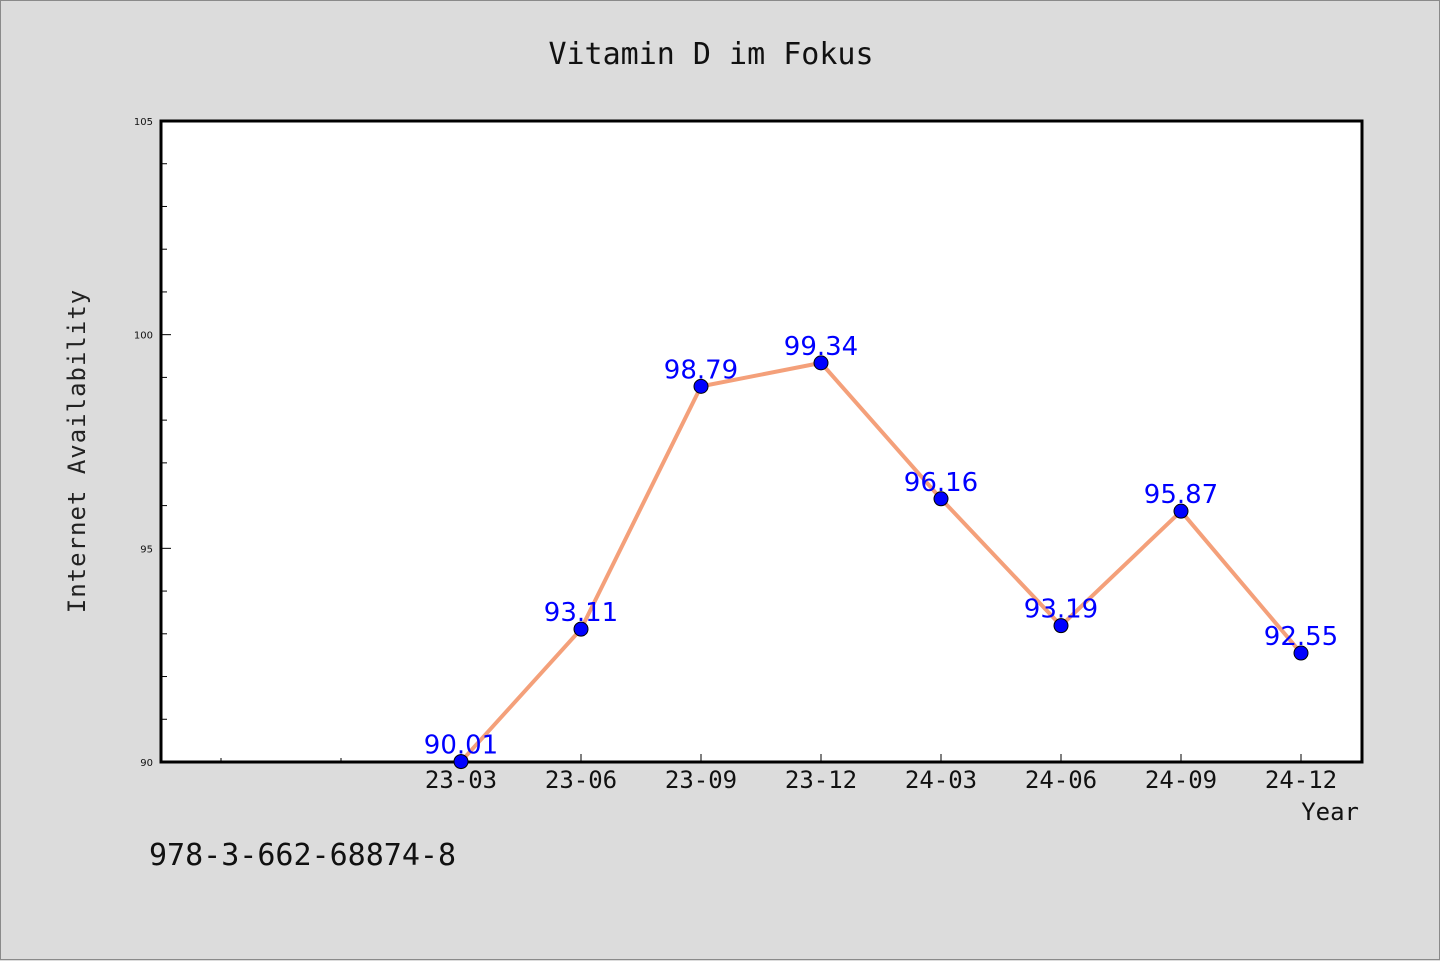 Image resolution: width=1440 pixels, height=961 pixels. What do you see at coordinates (461, 780) in the screenshot?
I see `x-tick-label: 23-03` at bounding box center [461, 780].